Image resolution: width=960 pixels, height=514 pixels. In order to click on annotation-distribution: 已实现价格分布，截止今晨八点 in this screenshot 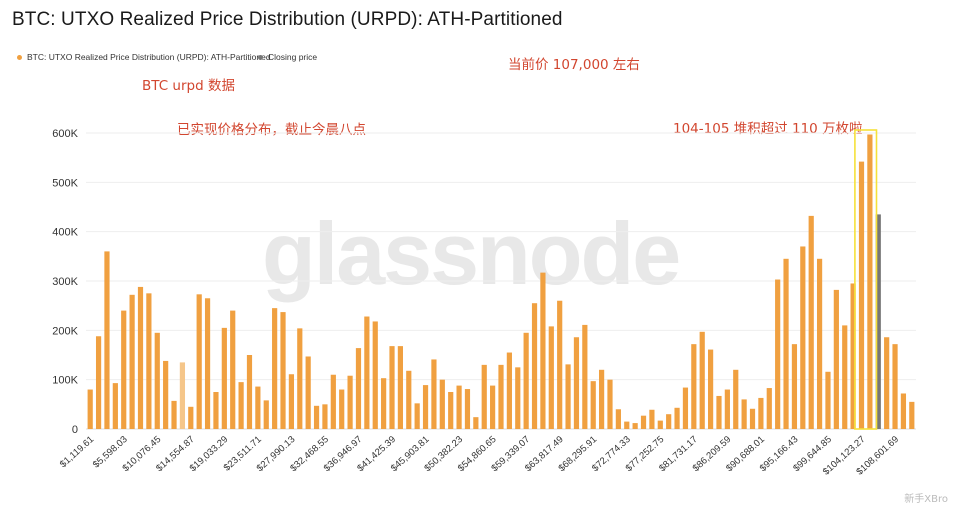, I will do `click(271, 130)`.